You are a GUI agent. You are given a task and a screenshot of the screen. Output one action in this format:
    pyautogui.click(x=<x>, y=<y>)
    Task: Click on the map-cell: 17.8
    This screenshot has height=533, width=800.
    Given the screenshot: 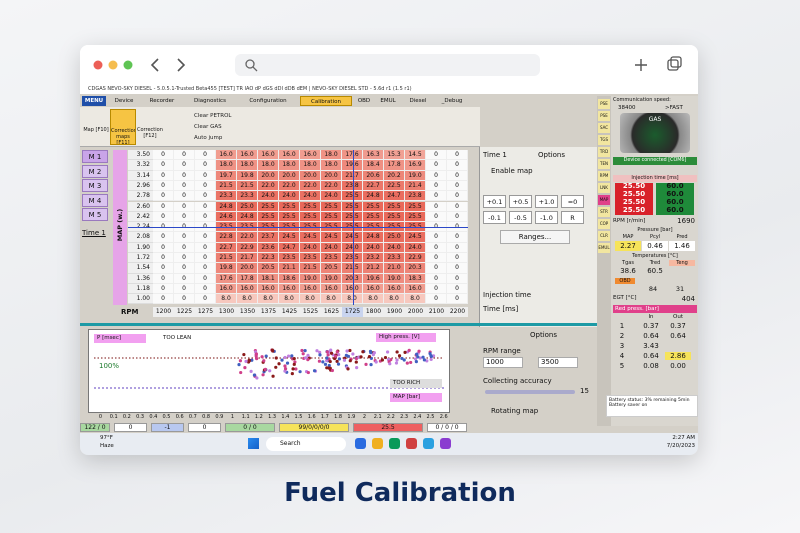 What is the action you would take?
    pyautogui.click(x=394, y=165)
    